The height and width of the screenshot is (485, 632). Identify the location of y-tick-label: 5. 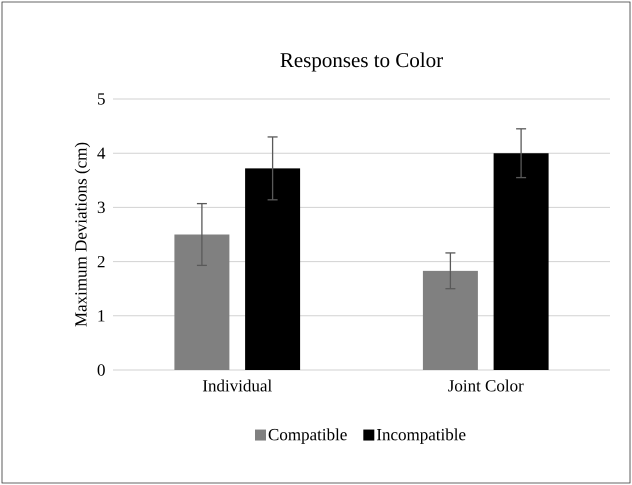
(101, 99).